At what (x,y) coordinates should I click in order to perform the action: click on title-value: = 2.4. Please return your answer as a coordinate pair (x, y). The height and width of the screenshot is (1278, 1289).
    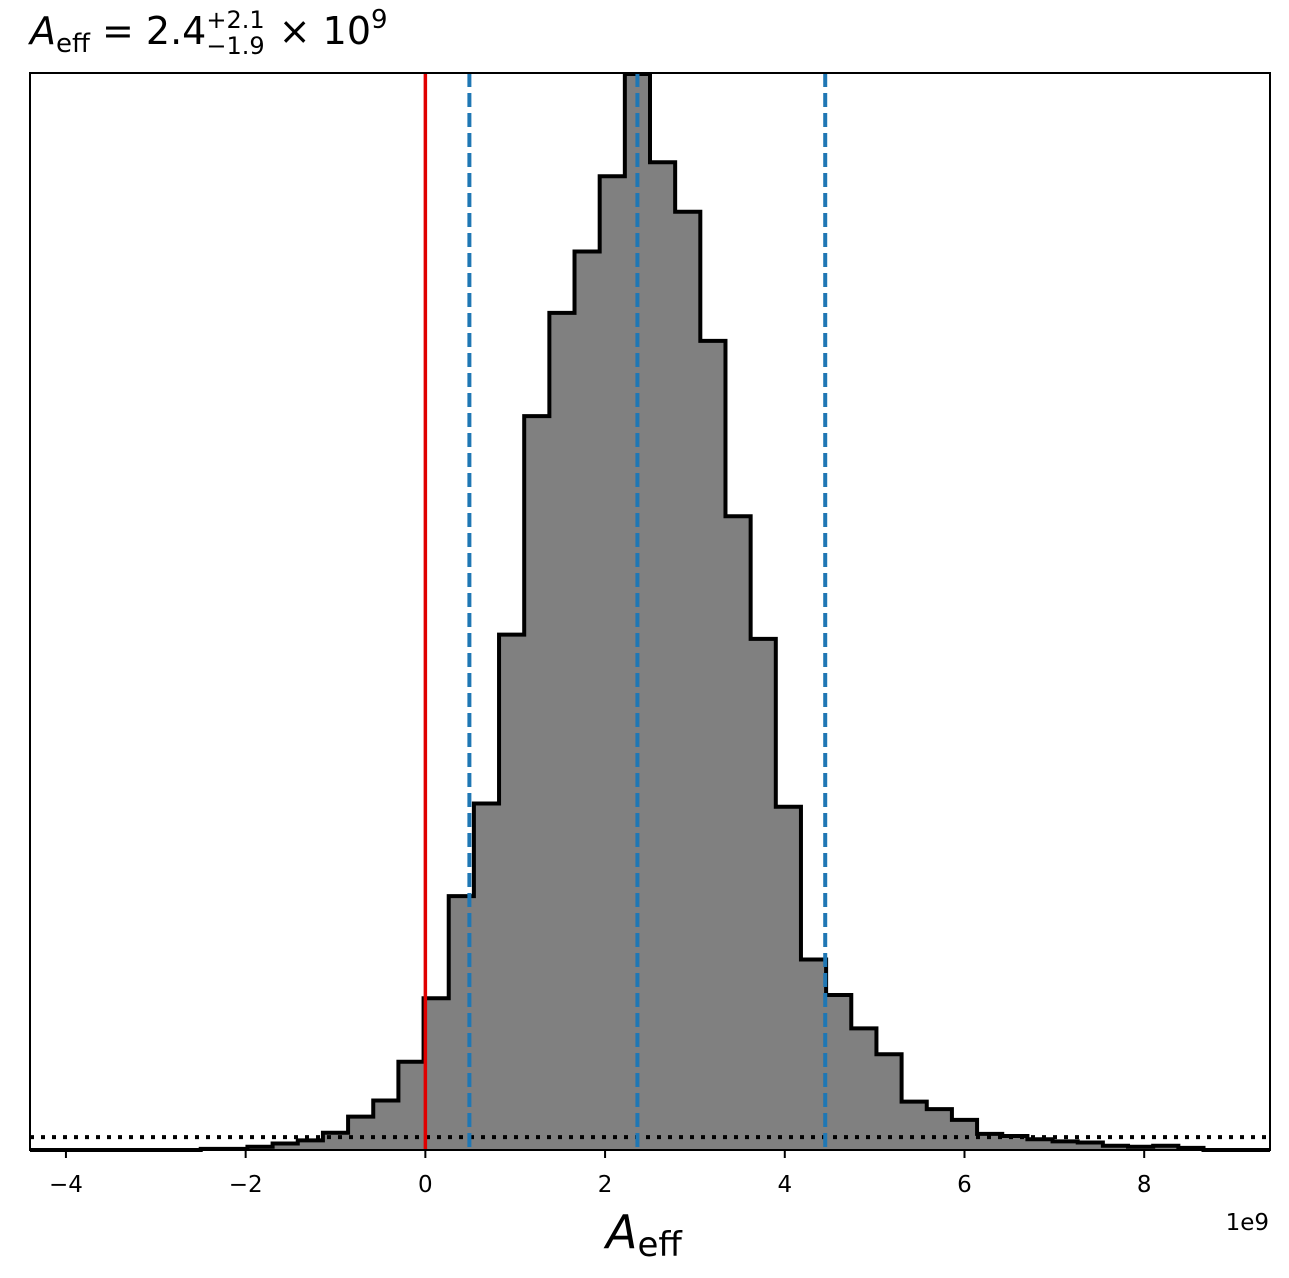
    Looking at the image, I should click on (148, 31).